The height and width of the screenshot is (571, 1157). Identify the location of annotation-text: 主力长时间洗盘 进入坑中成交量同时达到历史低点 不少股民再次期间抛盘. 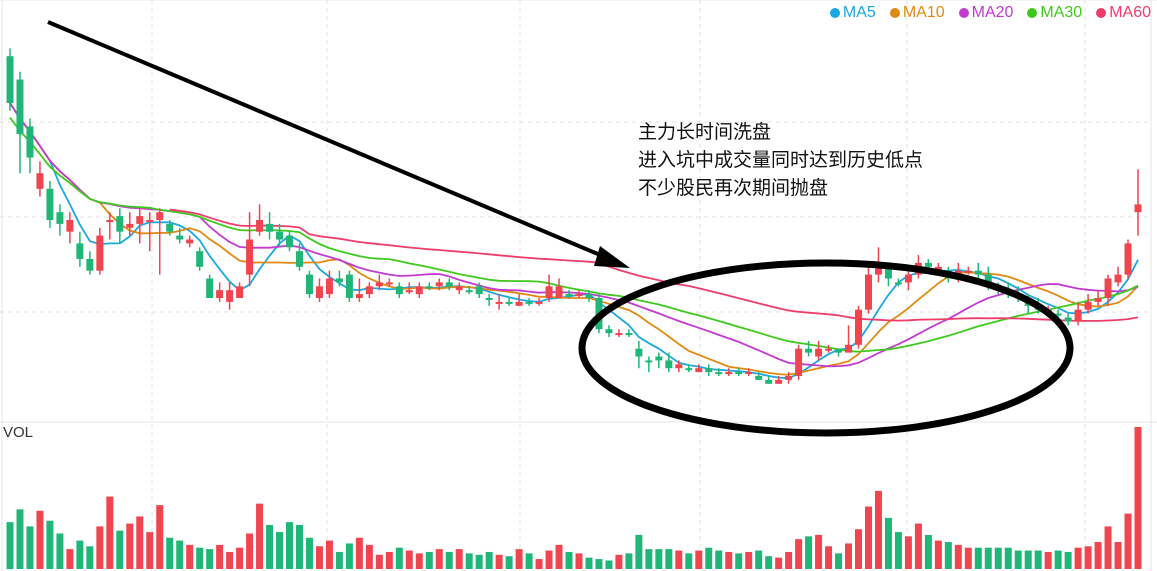
(780, 160).